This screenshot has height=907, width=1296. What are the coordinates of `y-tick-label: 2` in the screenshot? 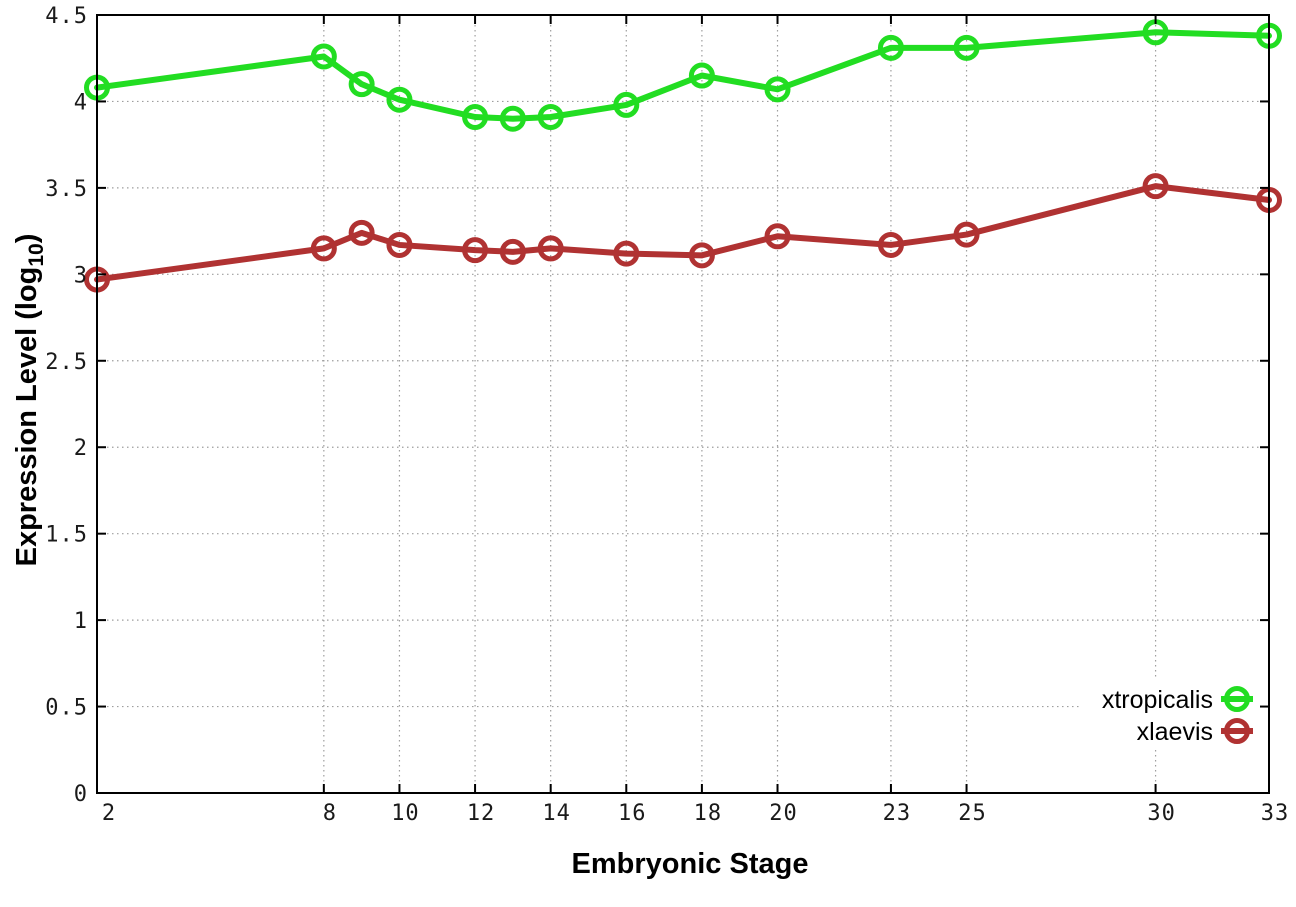 It's located at (81, 448).